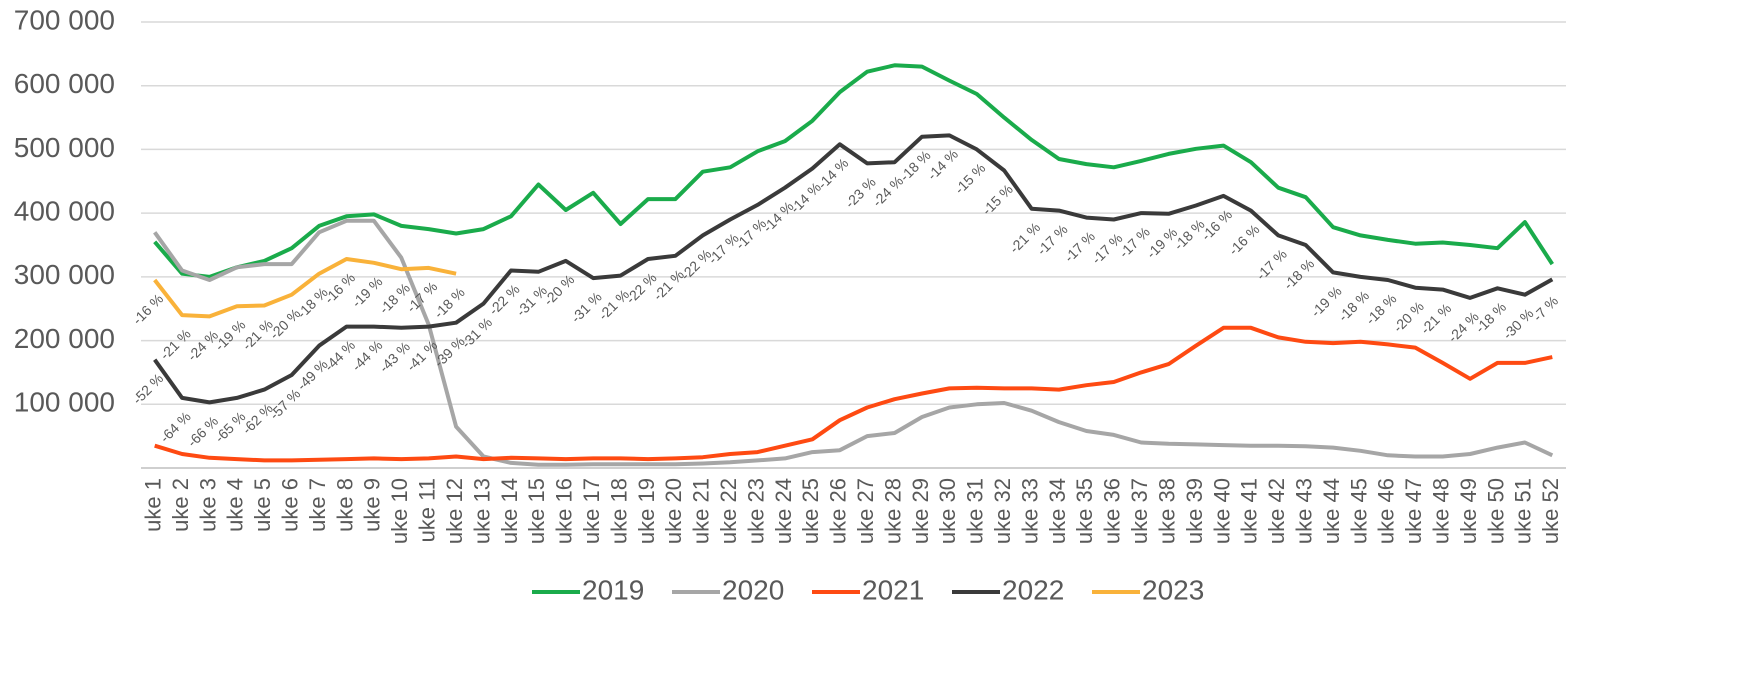 The image size is (1764, 678). What do you see at coordinates (1550, 511) in the screenshot?
I see `x-tick-label: uke 52` at bounding box center [1550, 511].